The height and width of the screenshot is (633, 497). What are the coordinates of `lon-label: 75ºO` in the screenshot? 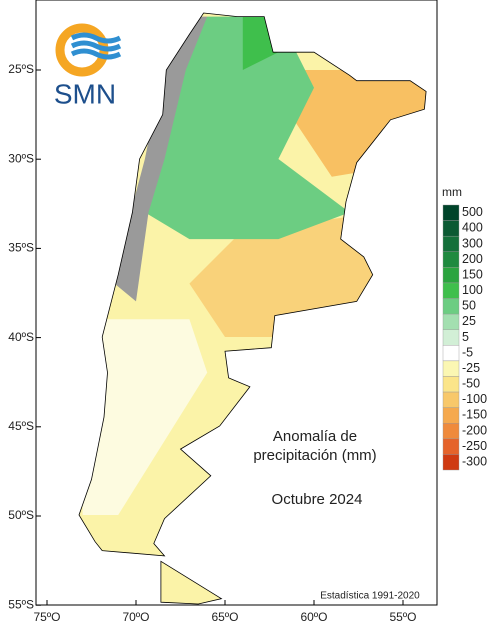 It's located at (46, 617).